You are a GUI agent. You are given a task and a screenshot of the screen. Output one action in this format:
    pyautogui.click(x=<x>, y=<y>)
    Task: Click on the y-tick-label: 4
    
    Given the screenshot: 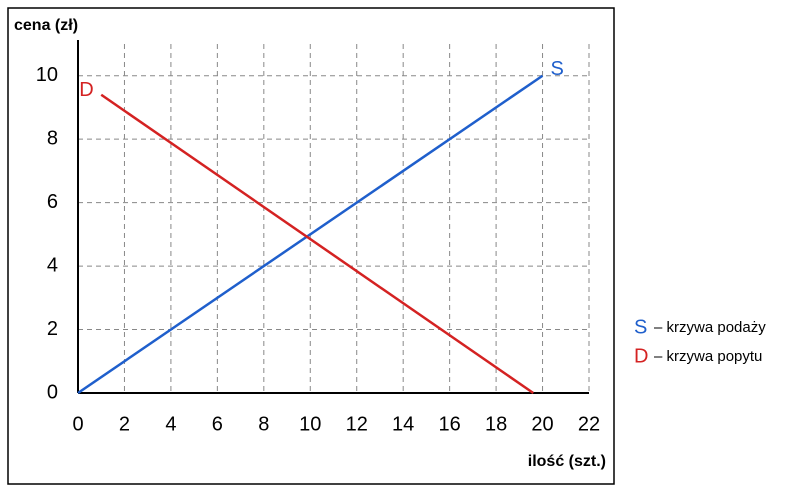 What is the action you would take?
    pyautogui.click(x=52, y=265)
    